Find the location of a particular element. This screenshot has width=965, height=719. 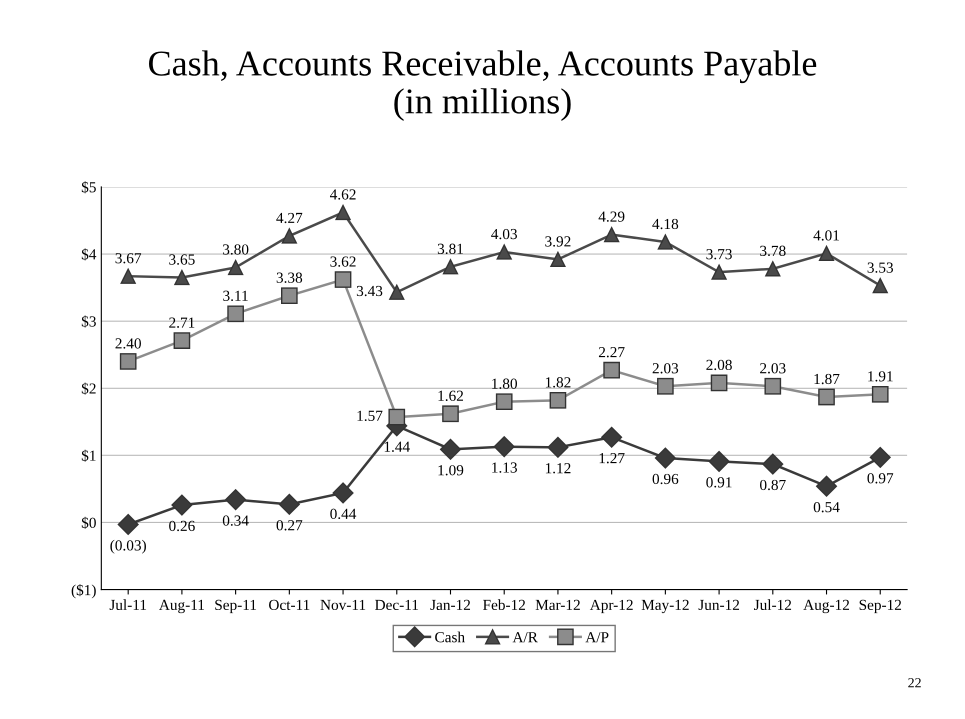

legend-label: A/P is located at coordinates (596, 637).